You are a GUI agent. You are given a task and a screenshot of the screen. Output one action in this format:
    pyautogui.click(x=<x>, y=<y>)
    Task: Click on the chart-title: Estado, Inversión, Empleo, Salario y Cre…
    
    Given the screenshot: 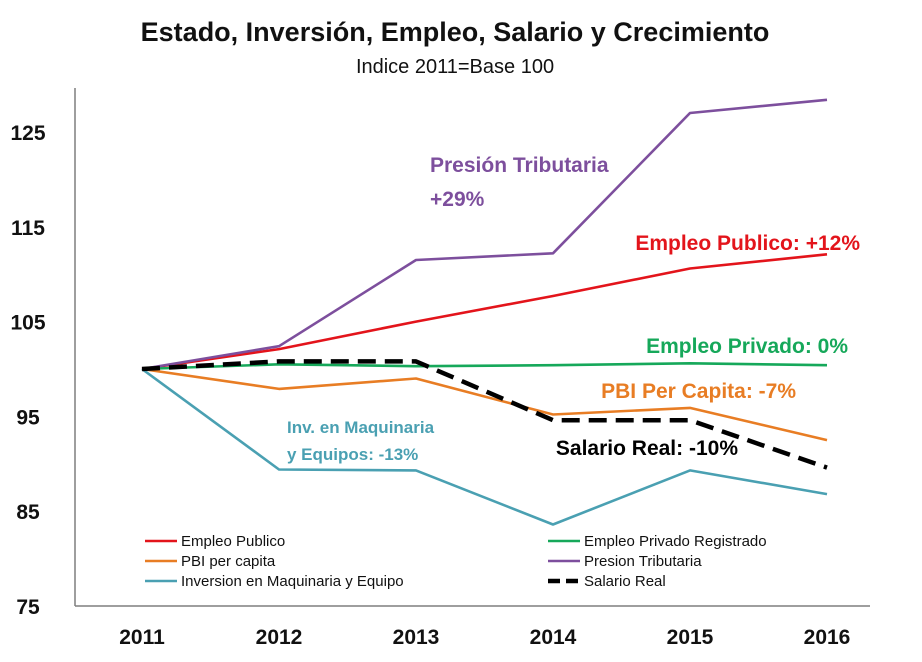 What is the action you would take?
    pyautogui.click(x=455, y=32)
    